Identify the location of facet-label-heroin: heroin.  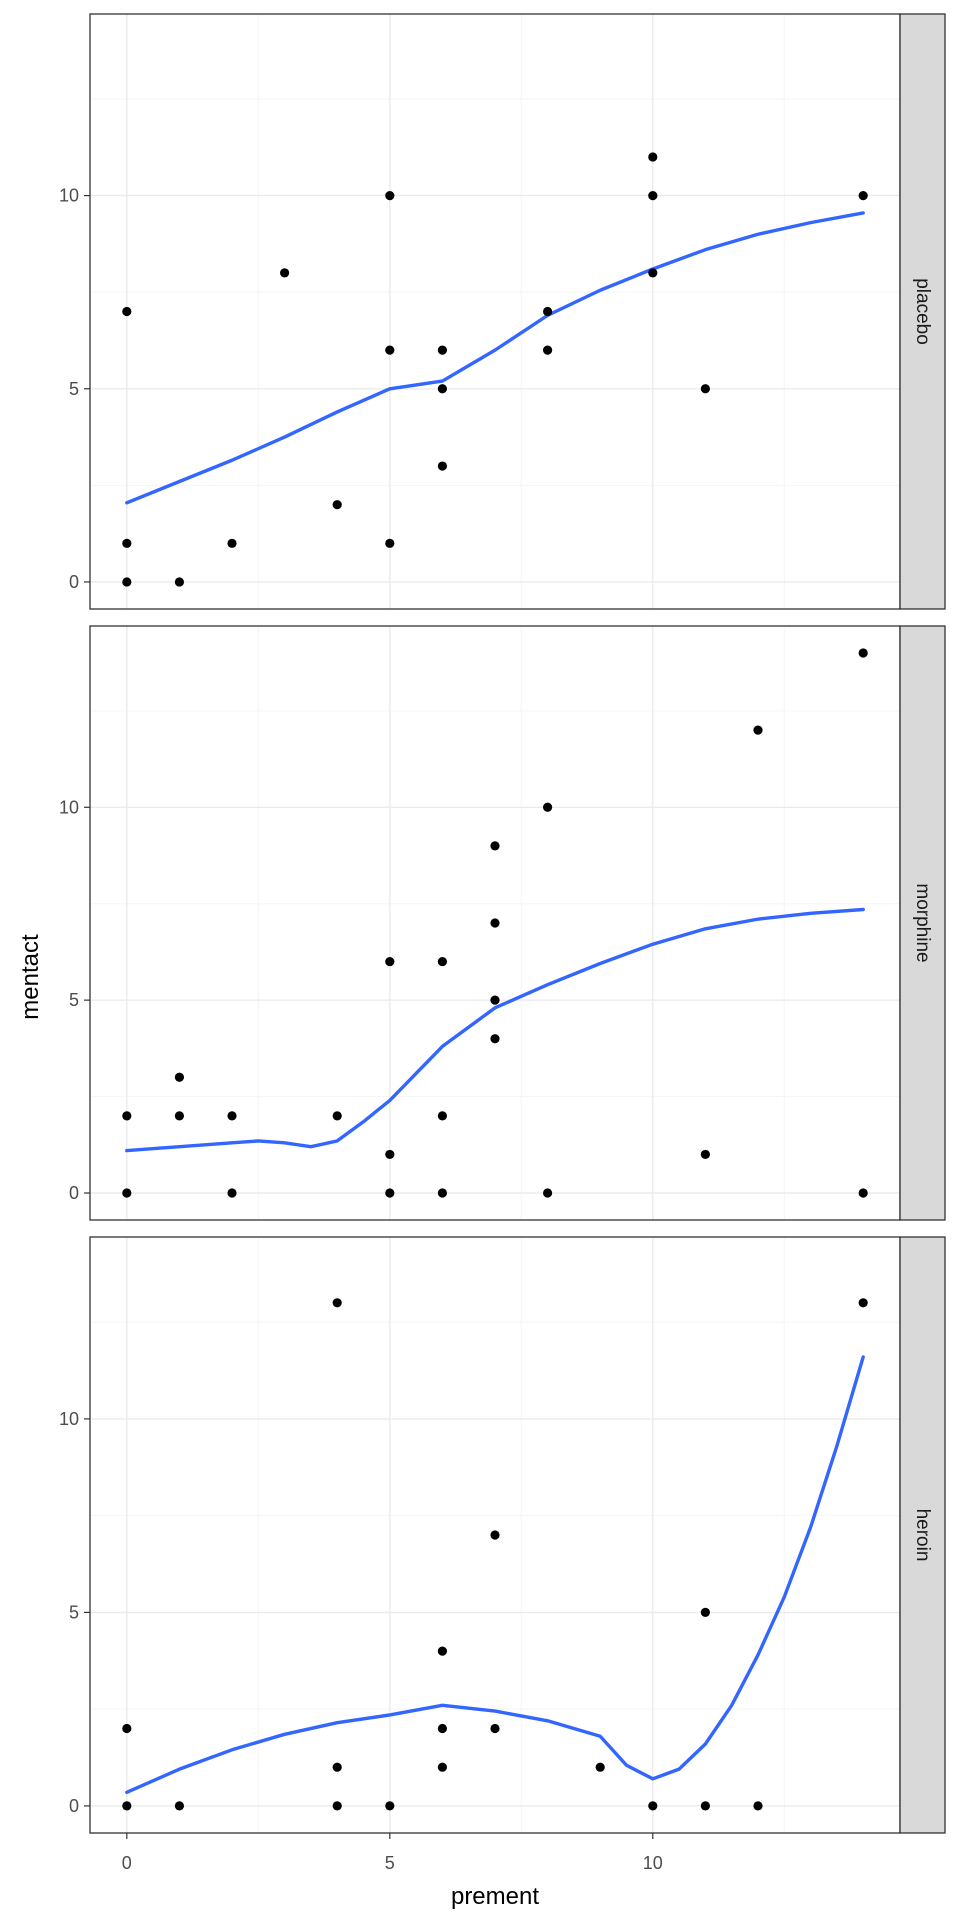
(922, 1535).